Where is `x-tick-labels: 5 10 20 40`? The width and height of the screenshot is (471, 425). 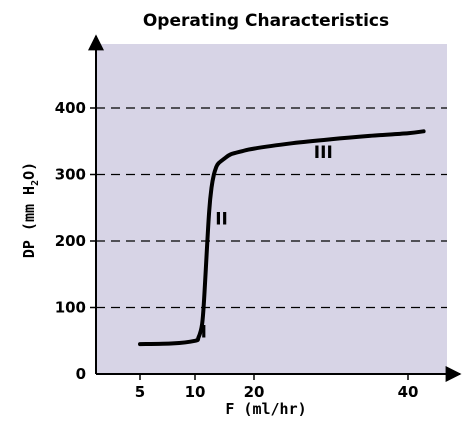
x-tick-labels: 5 10 20 40 is located at coordinates (277, 387).